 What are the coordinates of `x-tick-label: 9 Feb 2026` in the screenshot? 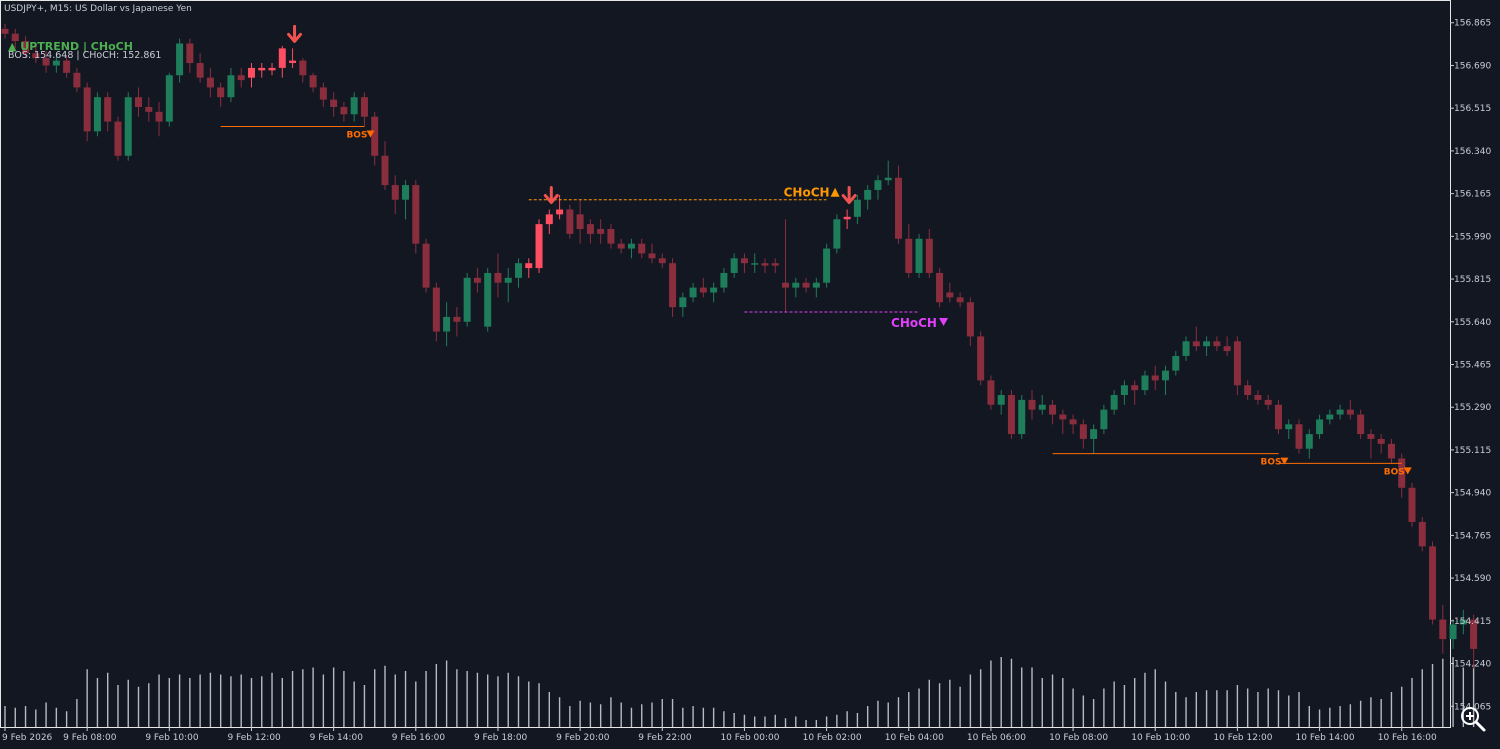 It's located at (27, 738).